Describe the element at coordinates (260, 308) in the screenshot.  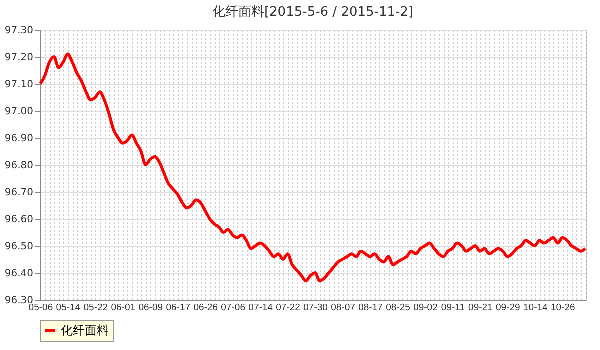
I see `x-tick-label: 07-14` at that location.